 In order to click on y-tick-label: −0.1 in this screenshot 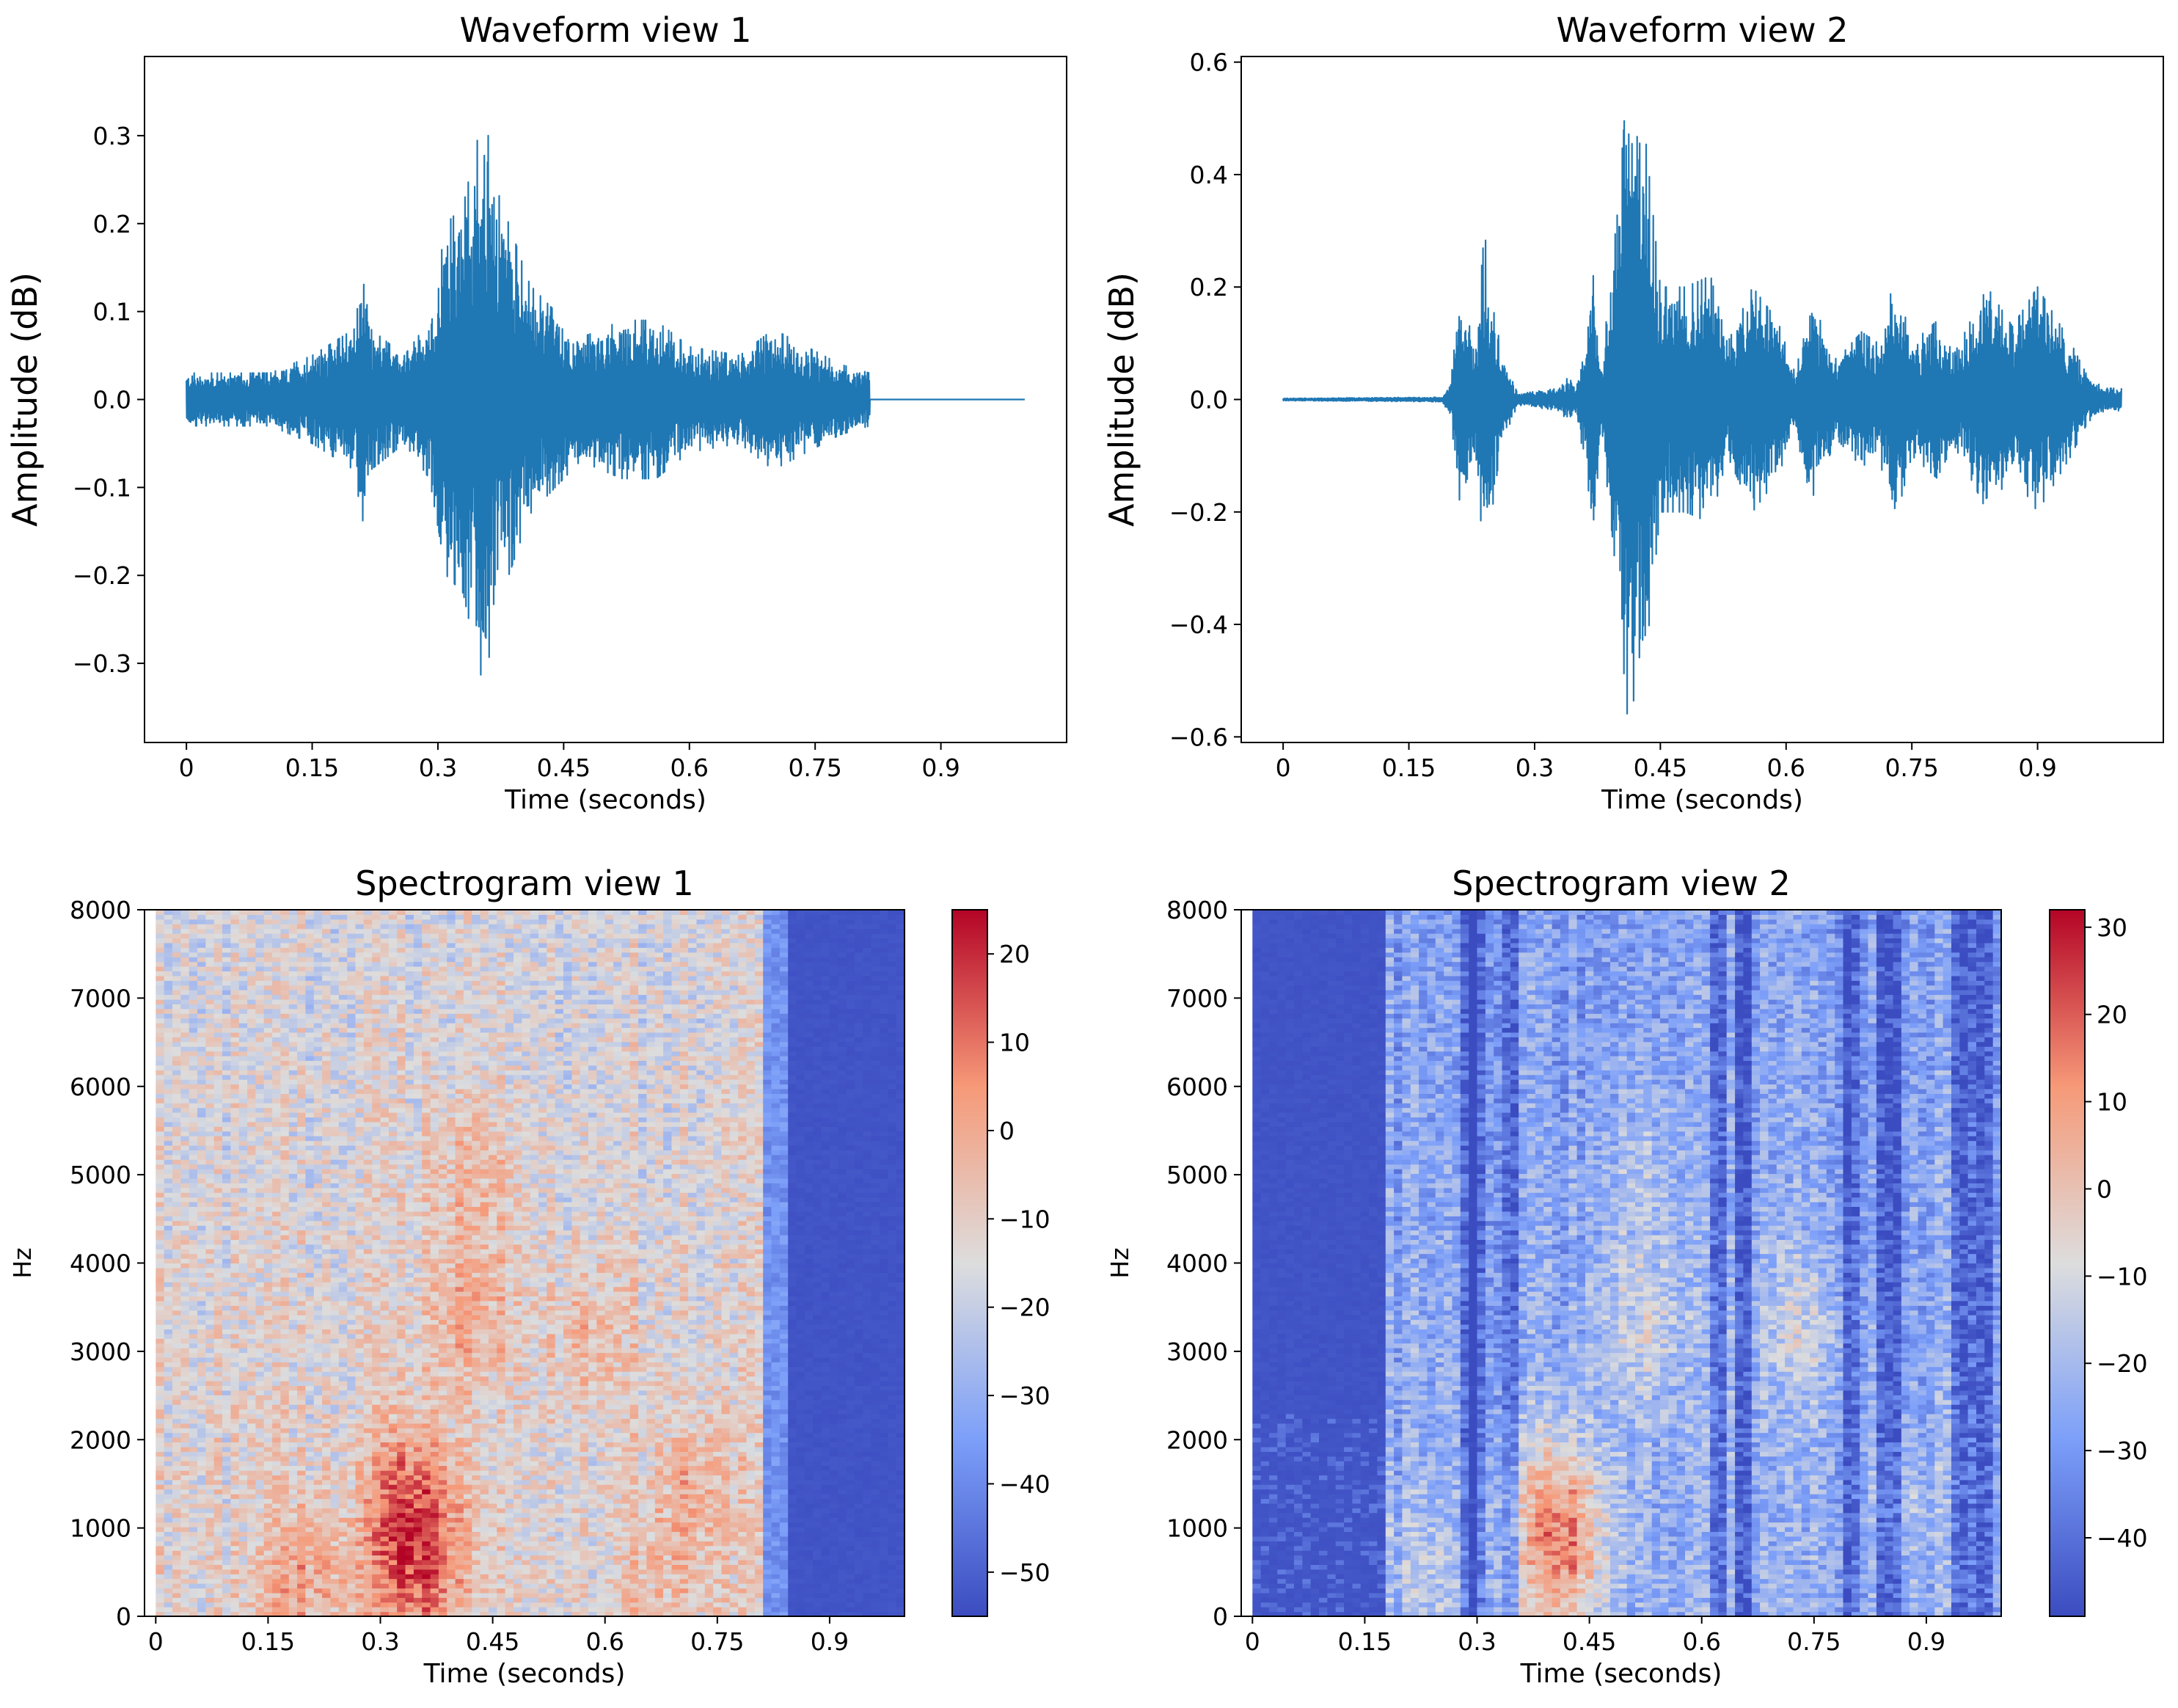, I will do `click(102, 487)`.